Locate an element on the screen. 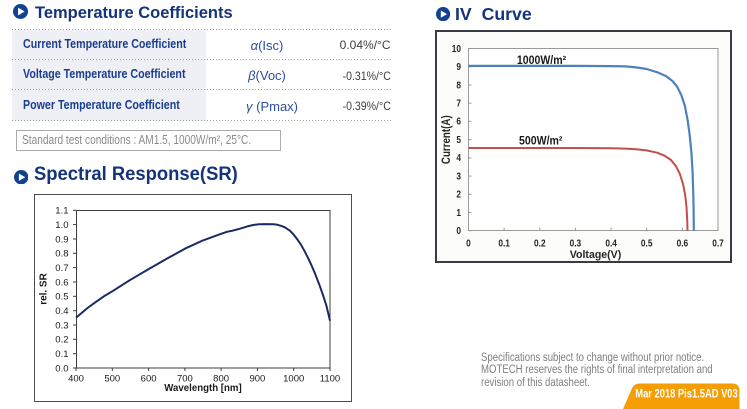  svg-text: 7 is located at coordinates (458, 103).